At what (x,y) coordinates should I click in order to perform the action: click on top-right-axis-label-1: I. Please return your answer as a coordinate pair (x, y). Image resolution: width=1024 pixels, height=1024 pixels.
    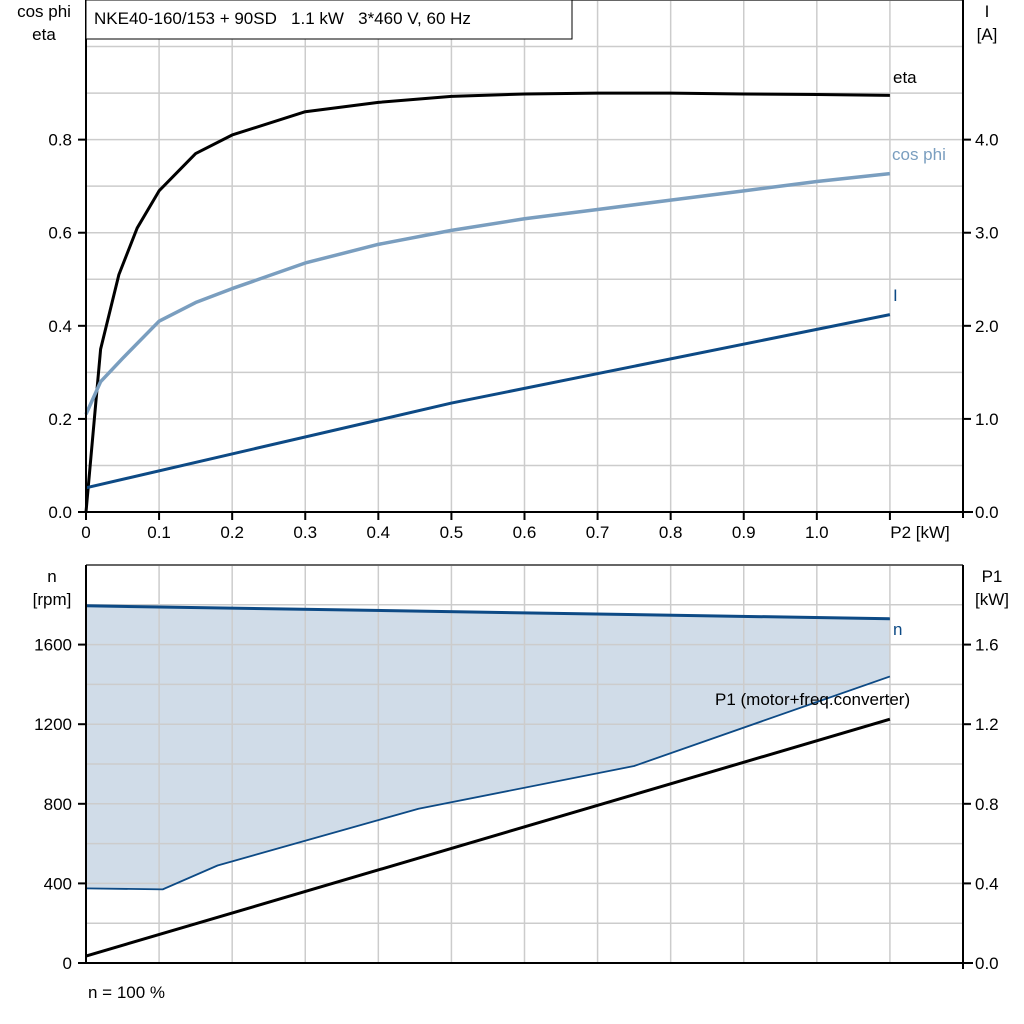
    Looking at the image, I should click on (987, 11).